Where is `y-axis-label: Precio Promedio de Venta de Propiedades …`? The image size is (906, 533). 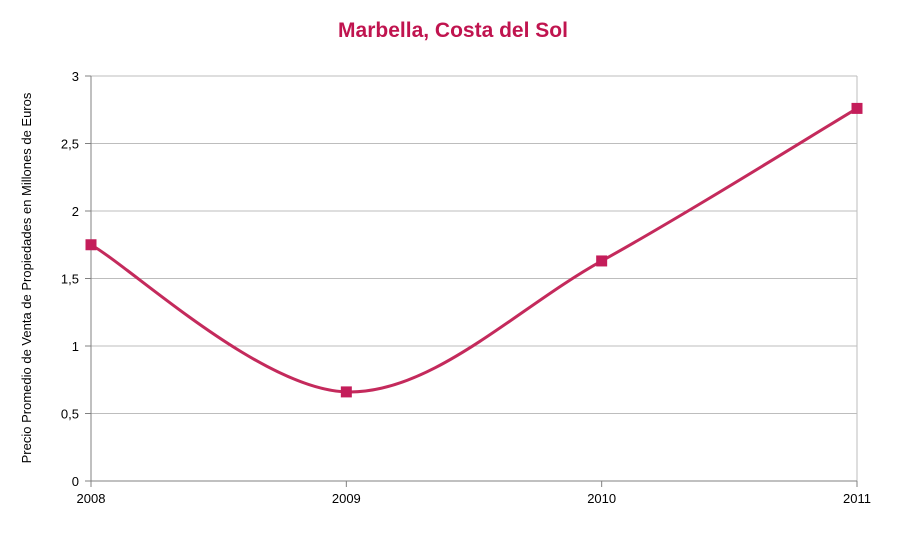 y-axis-label: Precio Promedio de Venta de Propiedades … is located at coordinates (26, 277).